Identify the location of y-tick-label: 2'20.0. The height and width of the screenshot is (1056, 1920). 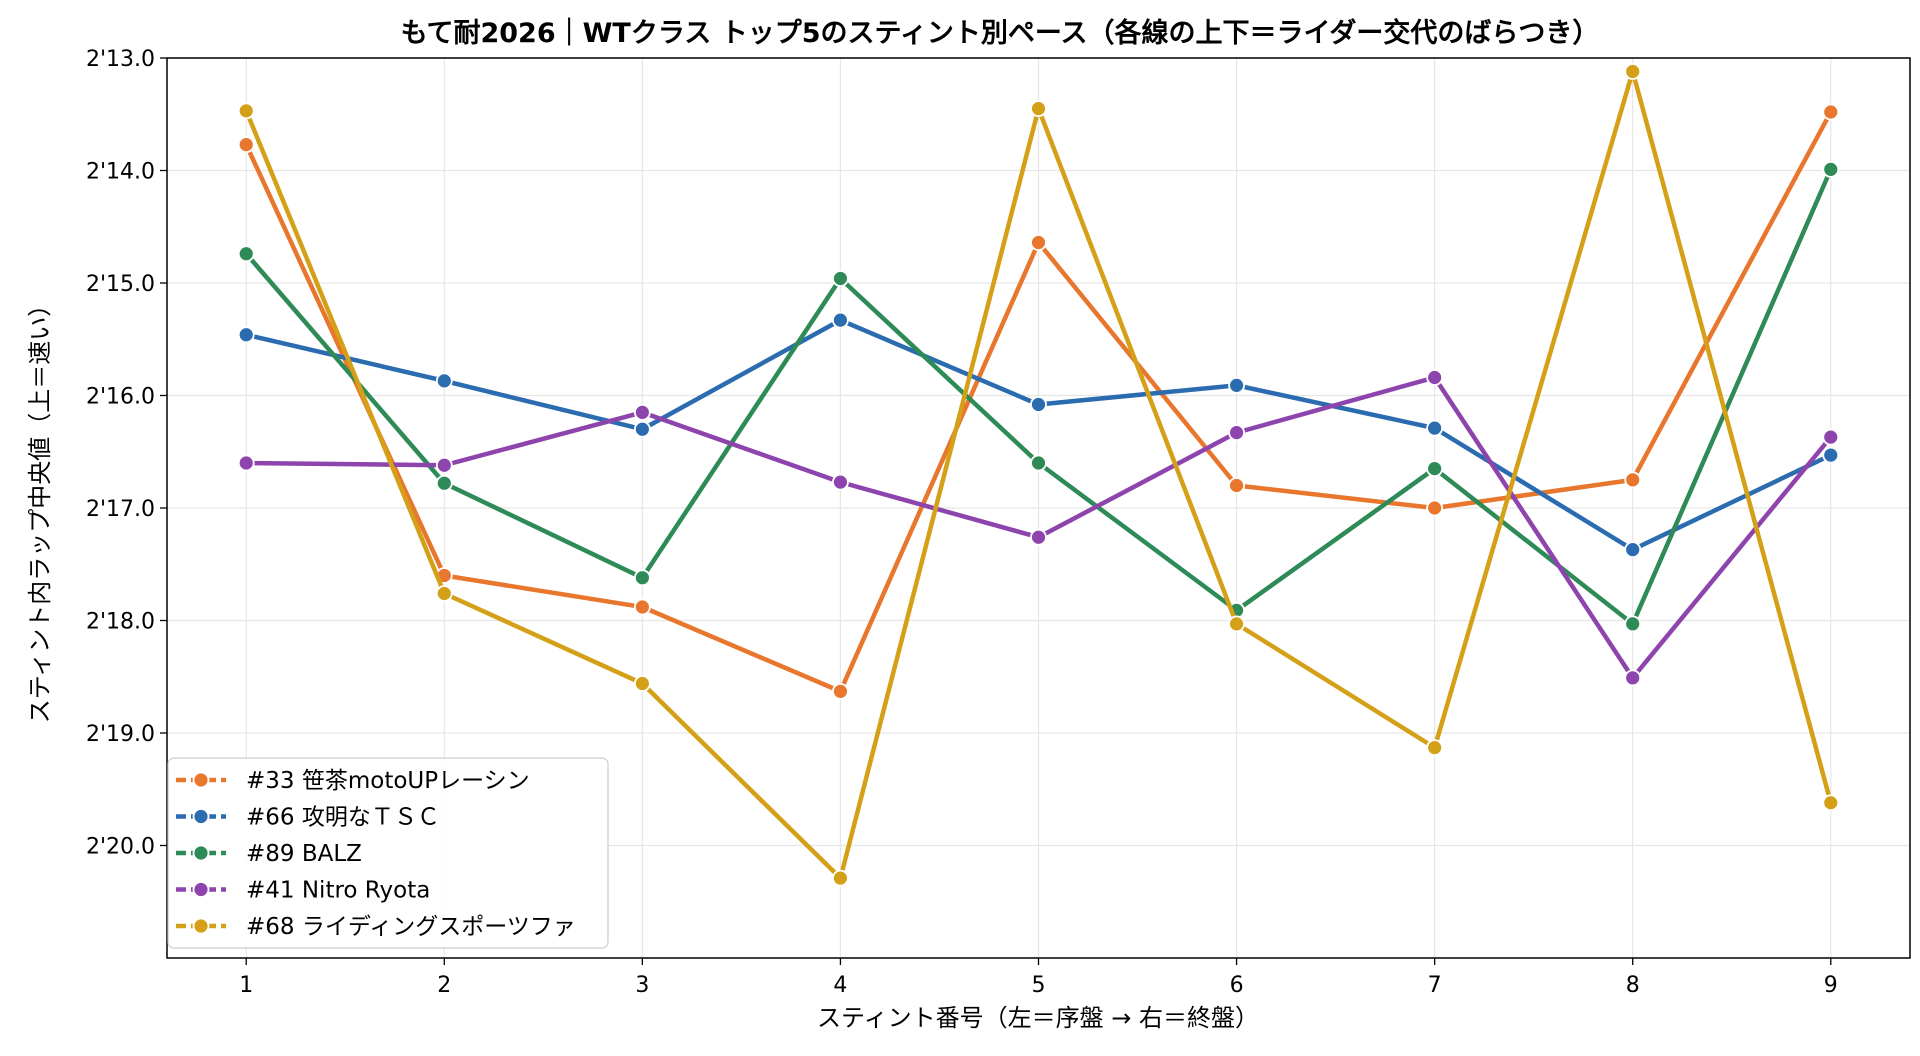
(120, 847).